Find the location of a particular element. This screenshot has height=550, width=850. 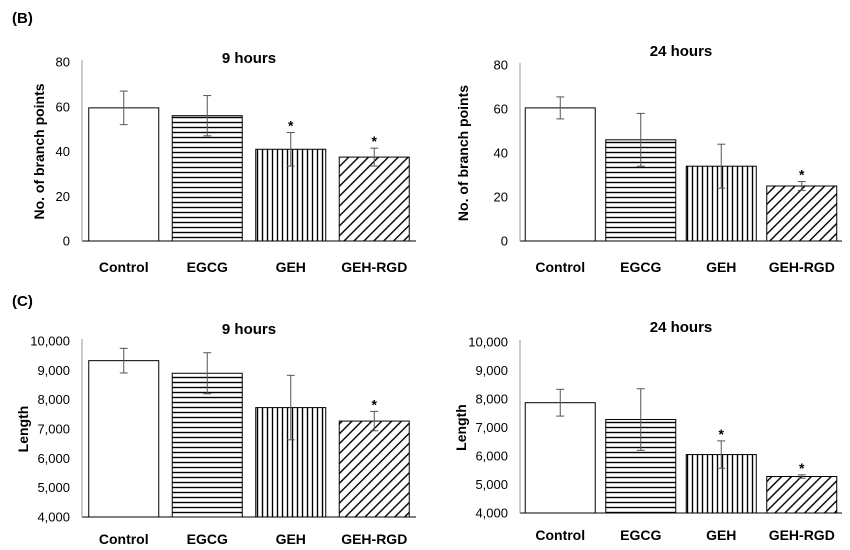

chart2-category-label: GEH-RGD is located at coordinates (802, 267).